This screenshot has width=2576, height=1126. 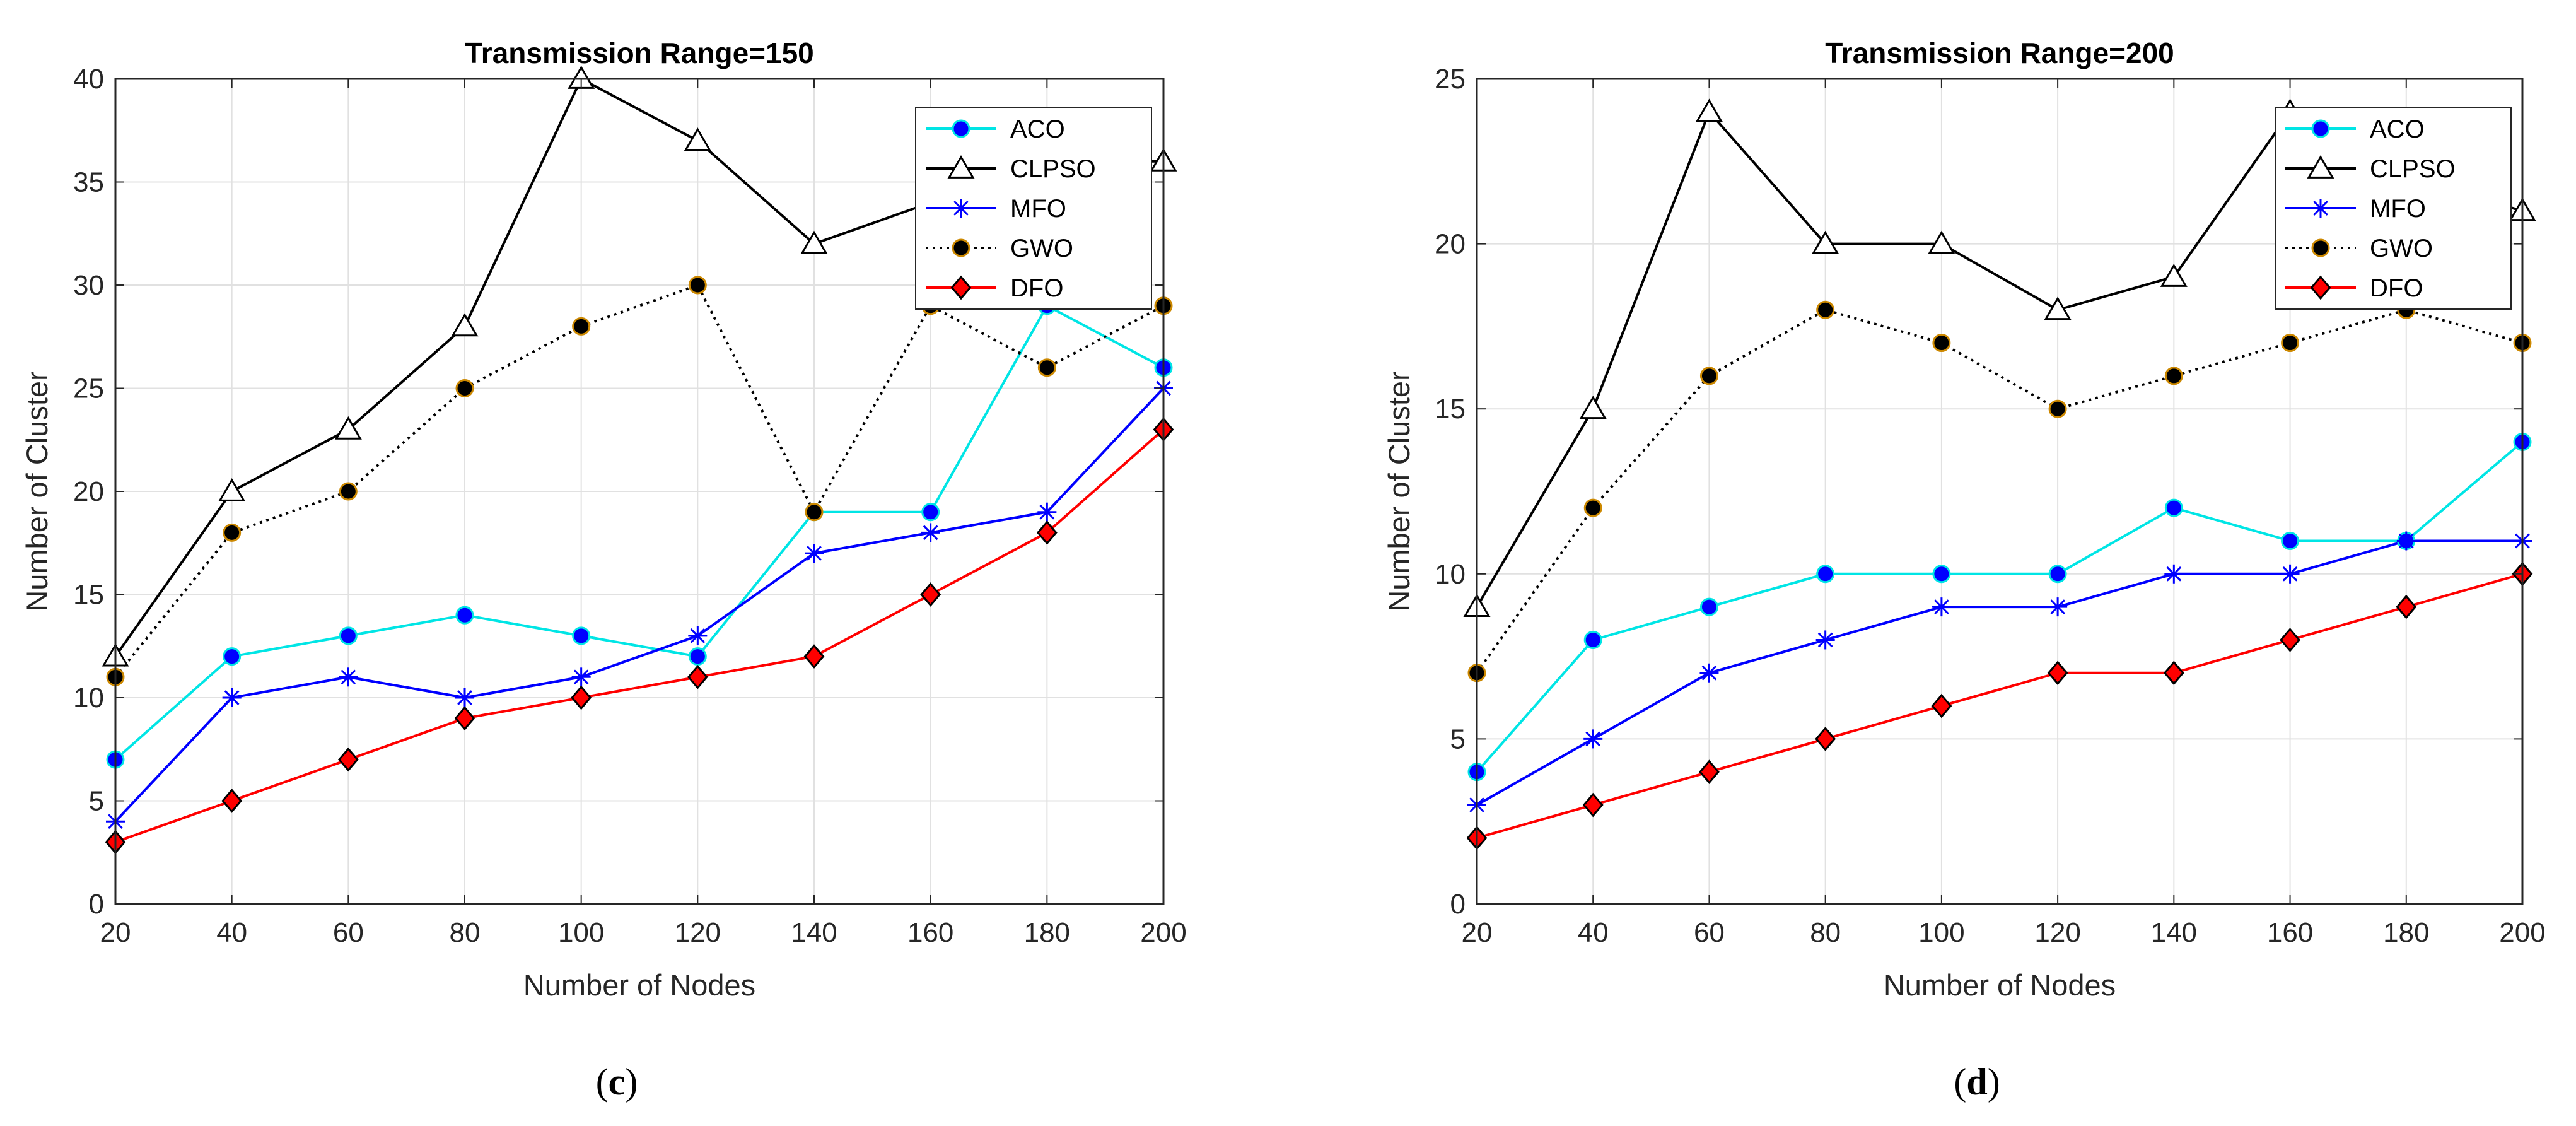 I want to click on x-tick-label: 160, so click(x=930, y=932).